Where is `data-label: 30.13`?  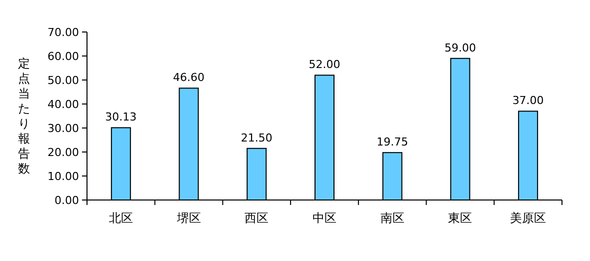
data-label: 30.13 is located at coordinates (121, 117).